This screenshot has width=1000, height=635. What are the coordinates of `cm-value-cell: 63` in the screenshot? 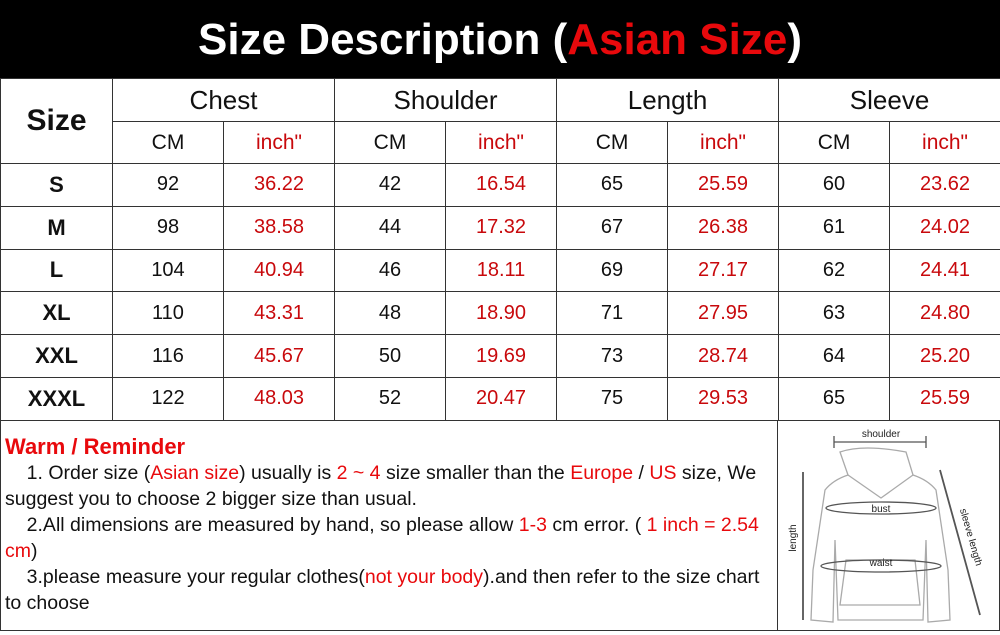 It's located at (834, 313).